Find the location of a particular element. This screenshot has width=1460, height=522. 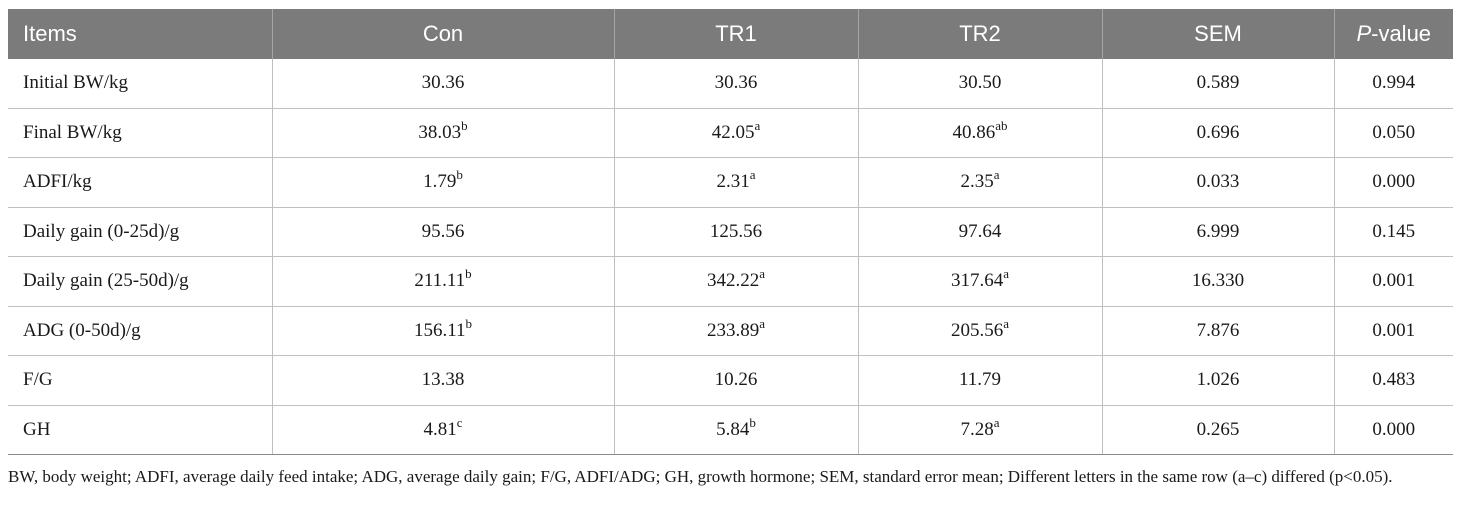

table-header-row: Items Con TR1 TR2 SEM P-value is located at coordinates (730, 34).